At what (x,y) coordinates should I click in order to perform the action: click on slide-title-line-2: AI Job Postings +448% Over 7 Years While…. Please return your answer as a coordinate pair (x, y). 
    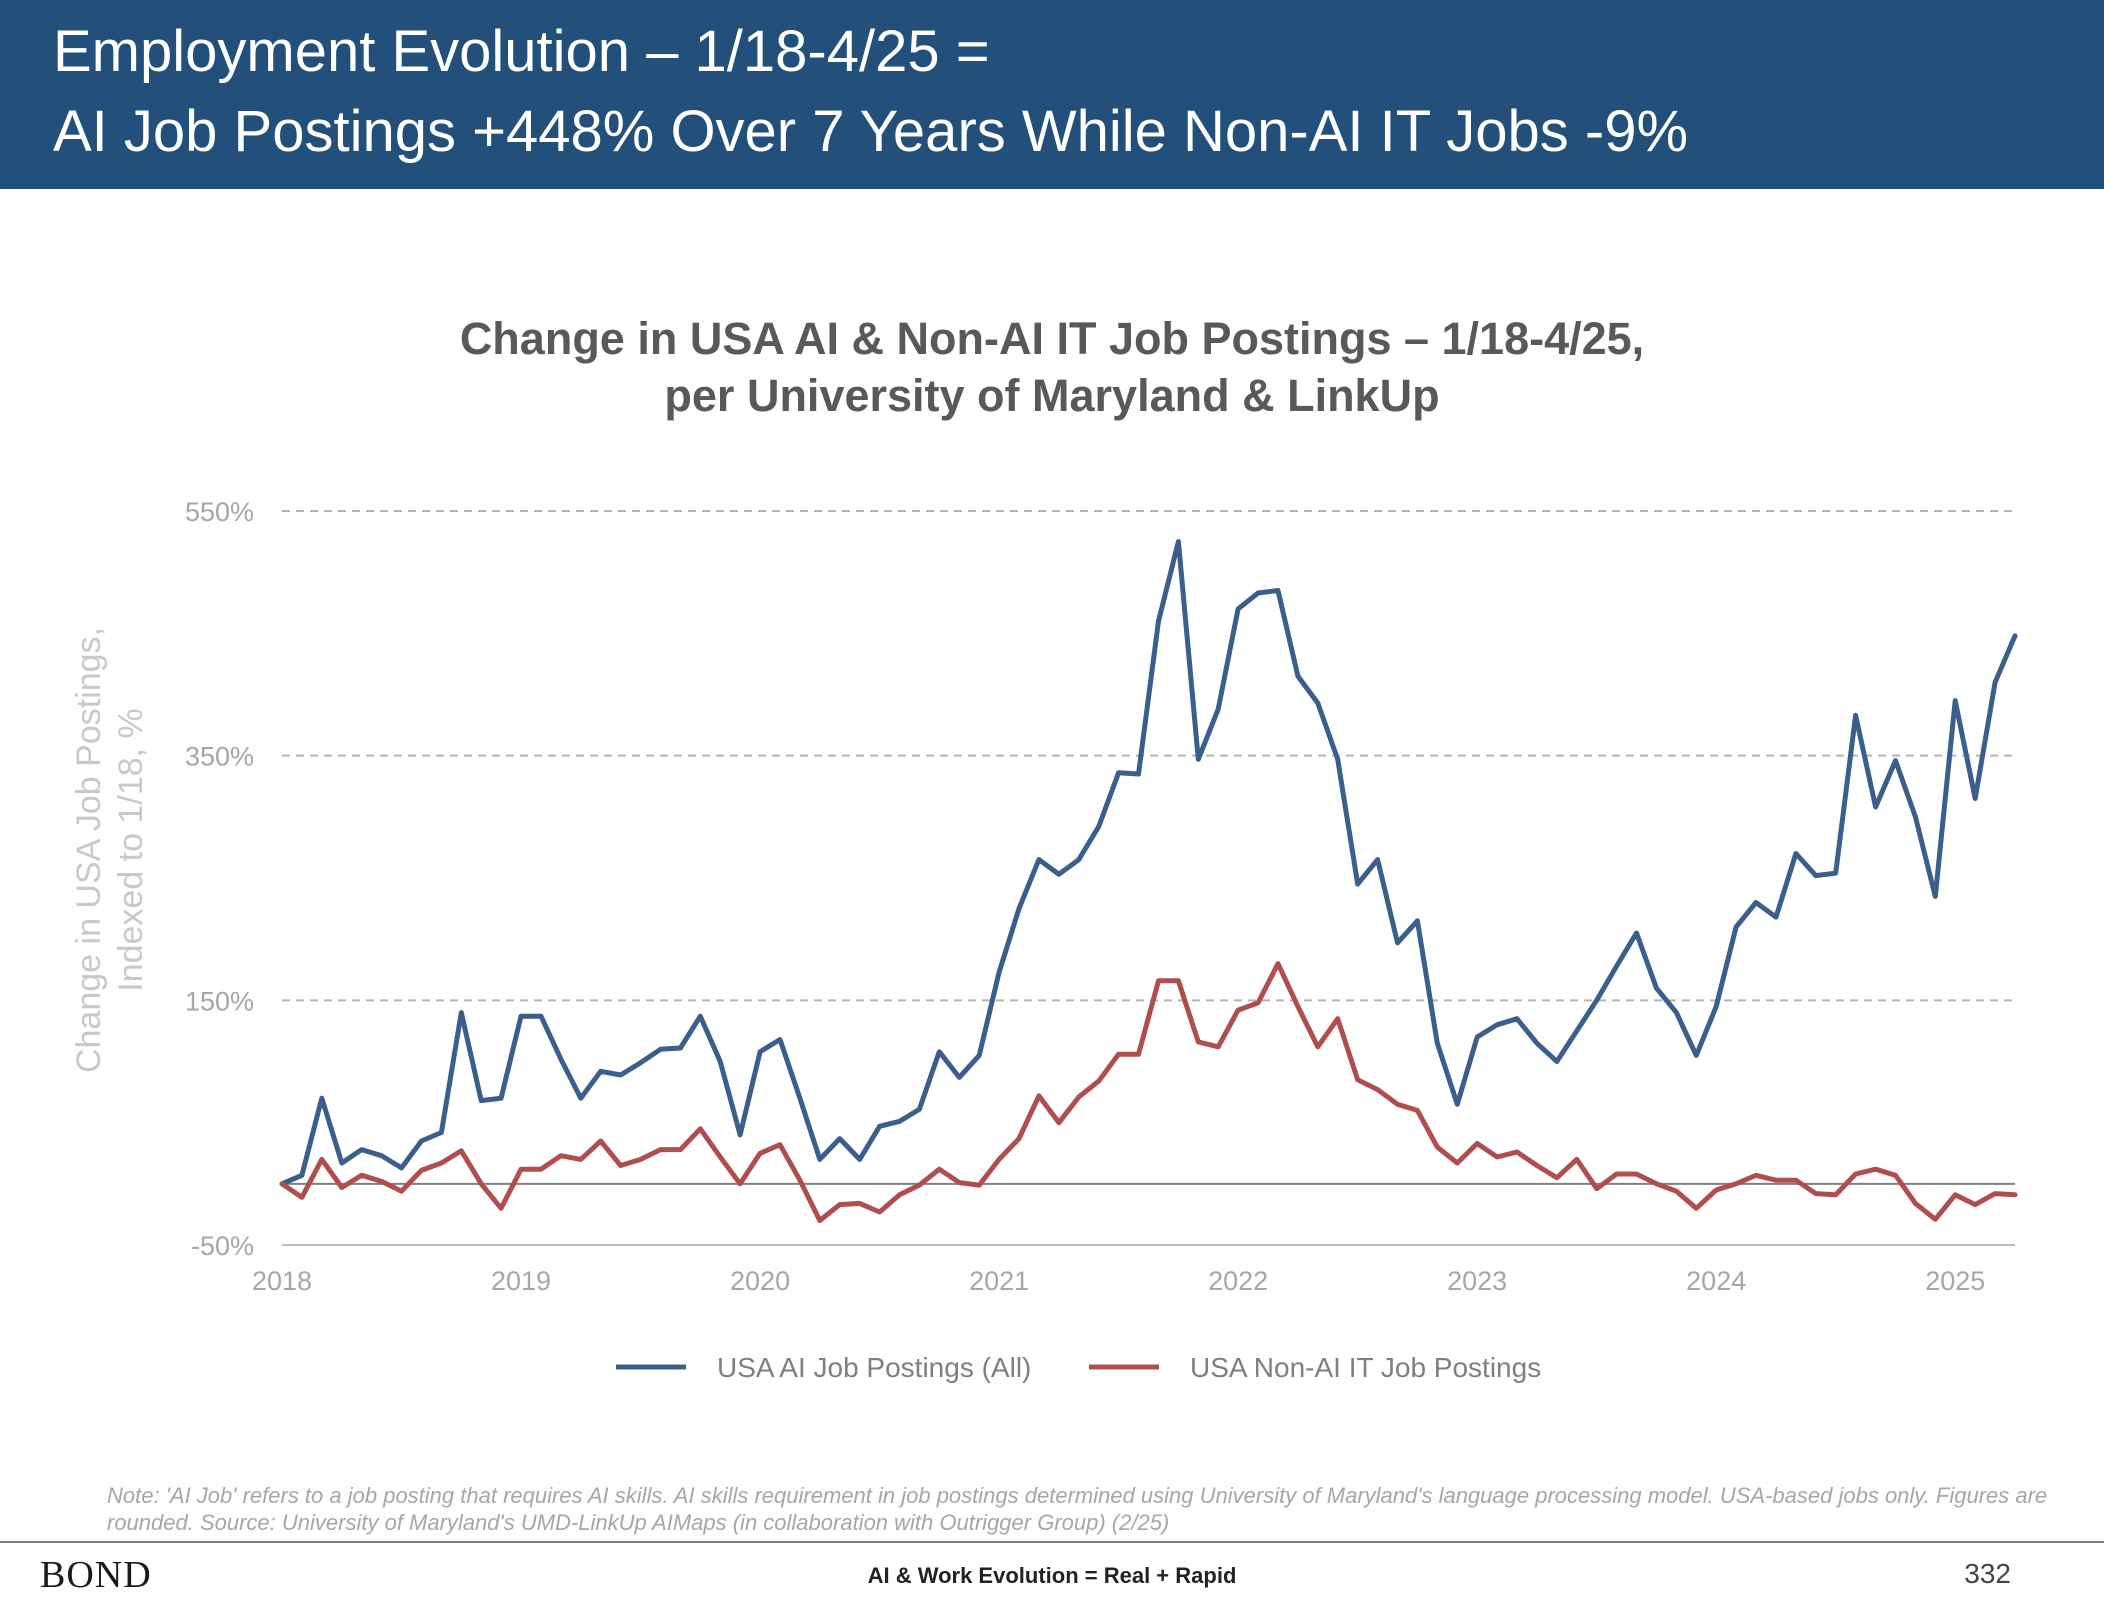
    Looking at the image, I should click on (871, 131).